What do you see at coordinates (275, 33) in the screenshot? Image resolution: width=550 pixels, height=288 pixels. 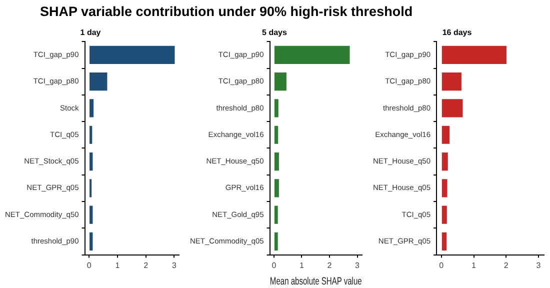 I see `chart-subtitle: 5 days` at bounding box center [275, 33].